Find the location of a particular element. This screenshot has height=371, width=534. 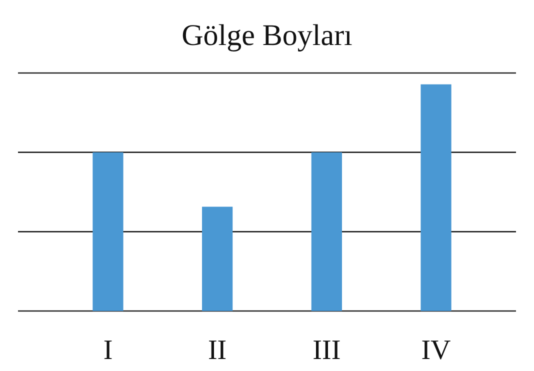

x-tick-label: IV is located at coordinates (436, 350).